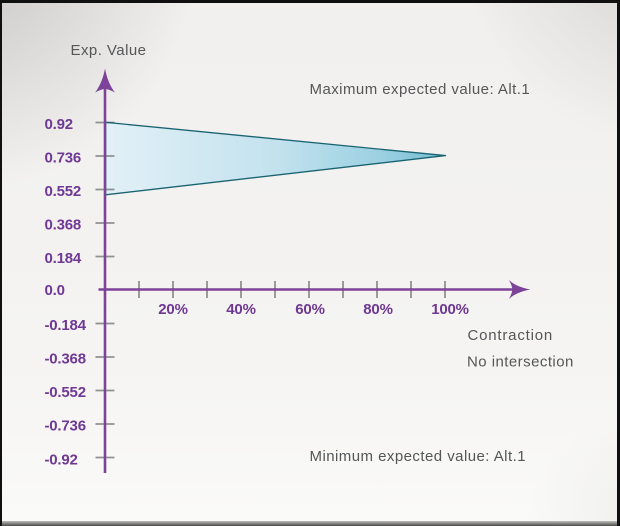  I want to click on svg-text: 60%, so click(309, 309).